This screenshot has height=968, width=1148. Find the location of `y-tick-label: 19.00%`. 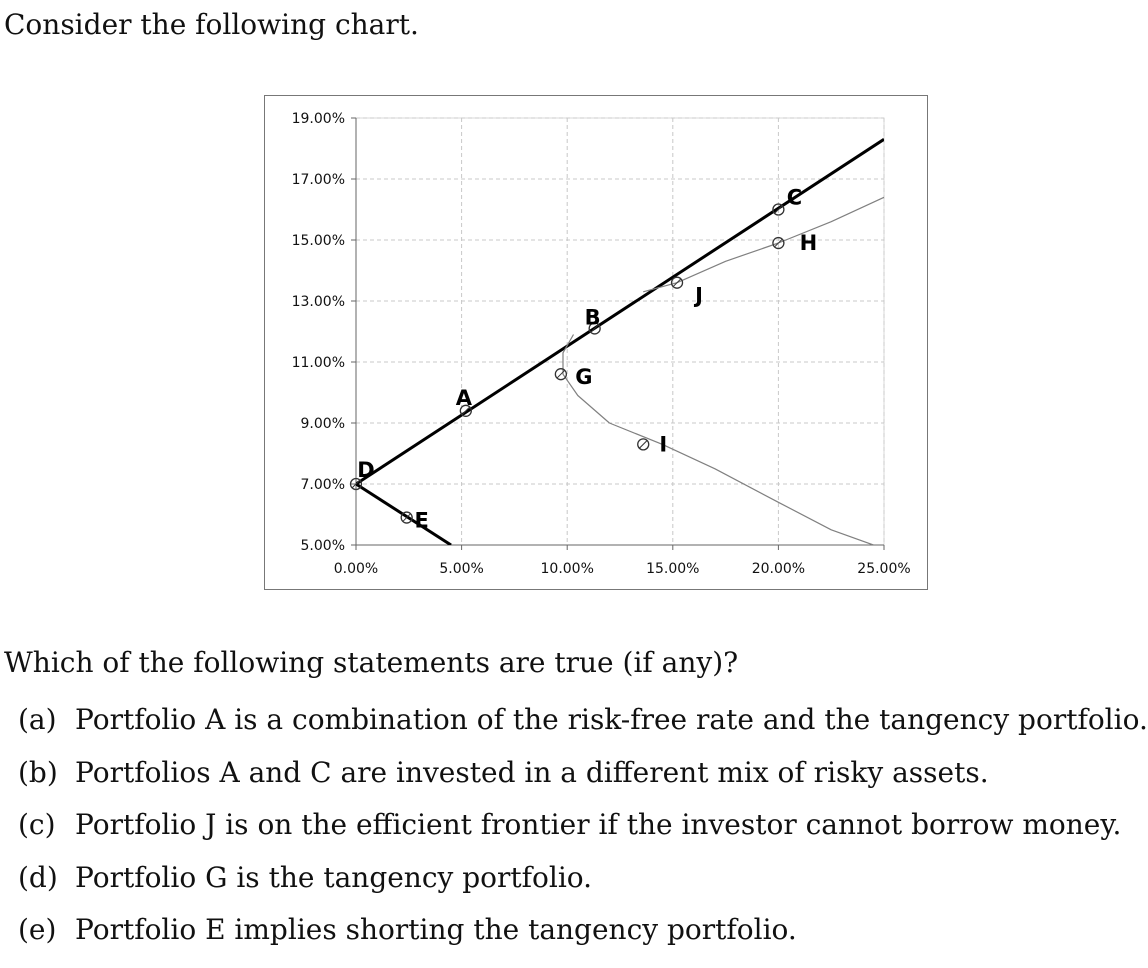

y-tick-label: 19.00% is located at coordinates (318, 119).